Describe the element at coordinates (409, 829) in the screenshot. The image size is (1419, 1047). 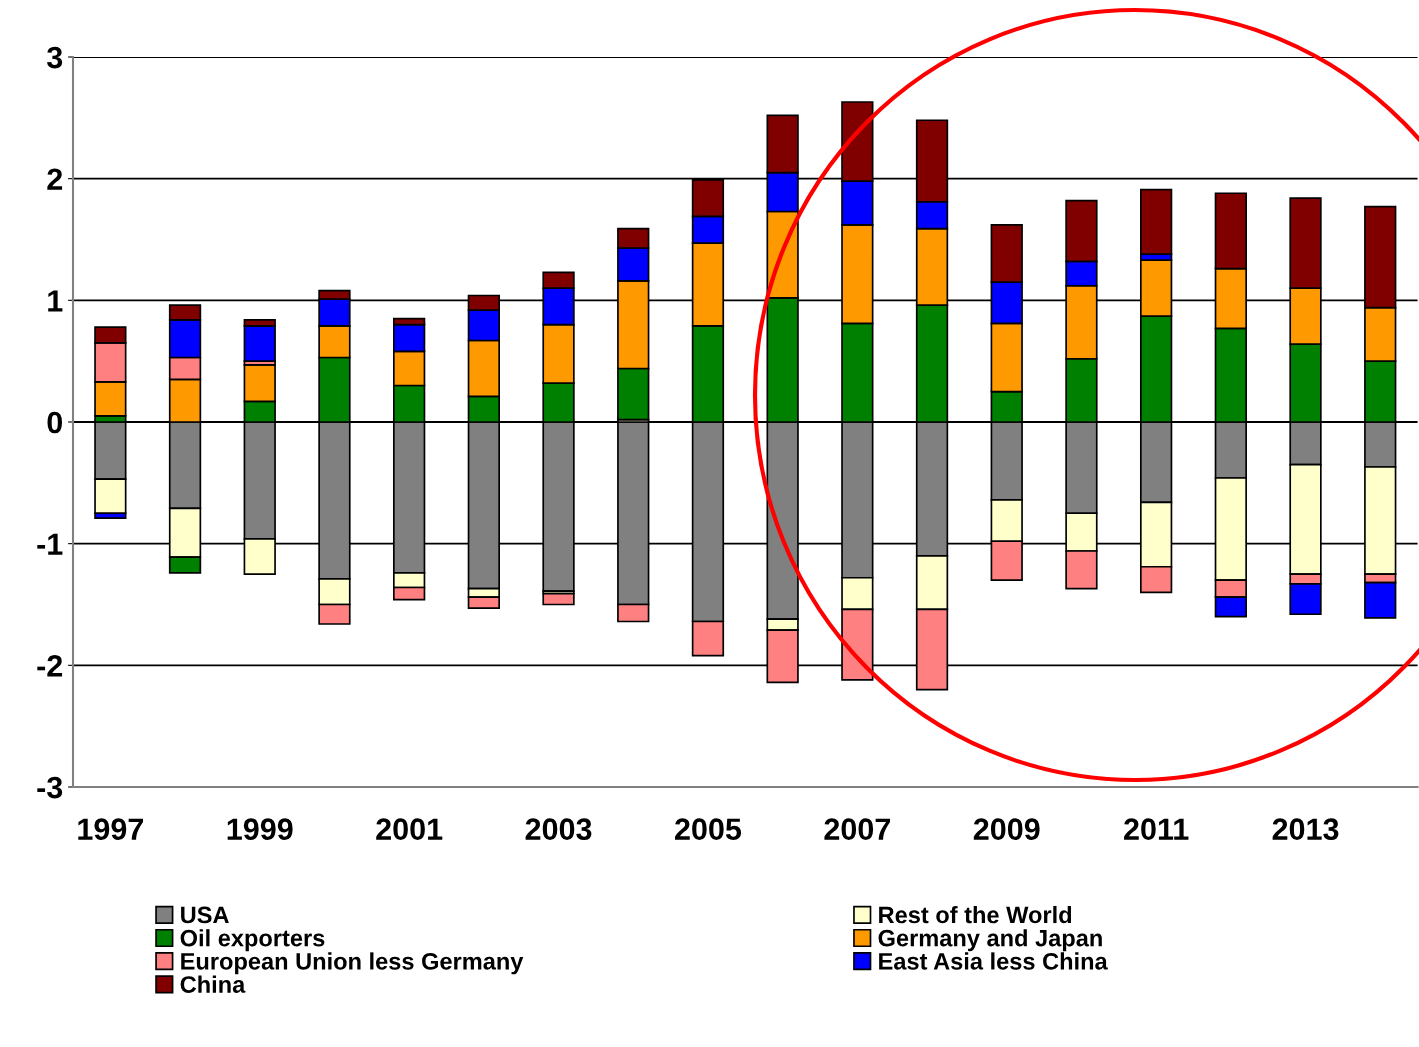
I see `x-tick-label: 2001` at that location.